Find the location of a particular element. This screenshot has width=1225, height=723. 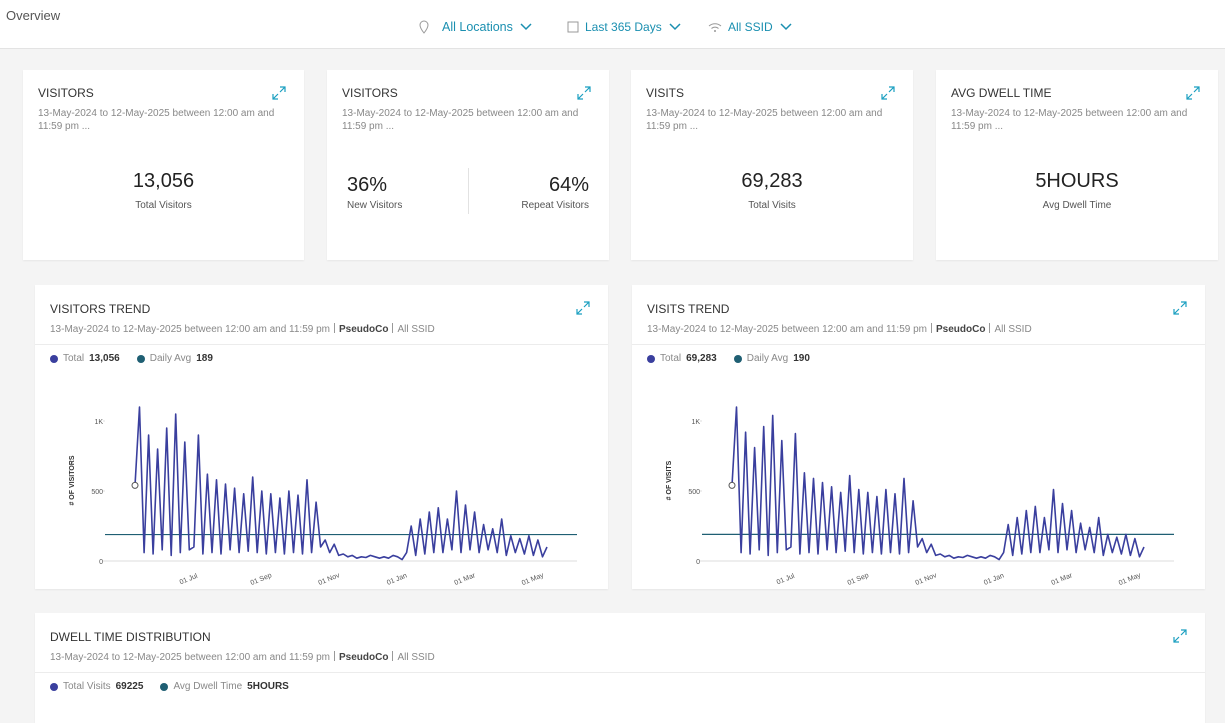

page-title: Overview is located at coordinates (33, 15).